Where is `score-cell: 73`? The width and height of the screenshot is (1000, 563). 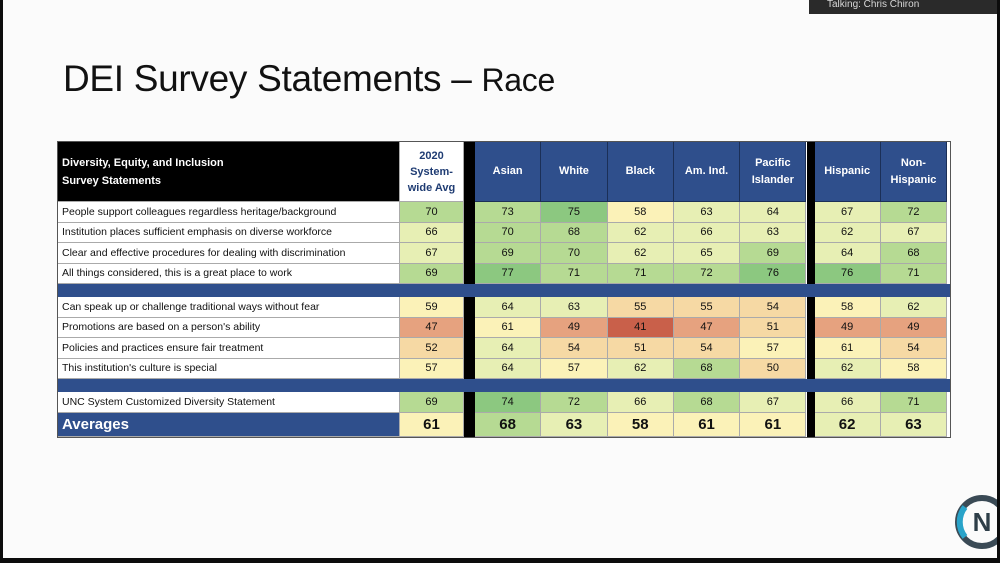
score-cell: 73 is located at coordinates (508, 212).